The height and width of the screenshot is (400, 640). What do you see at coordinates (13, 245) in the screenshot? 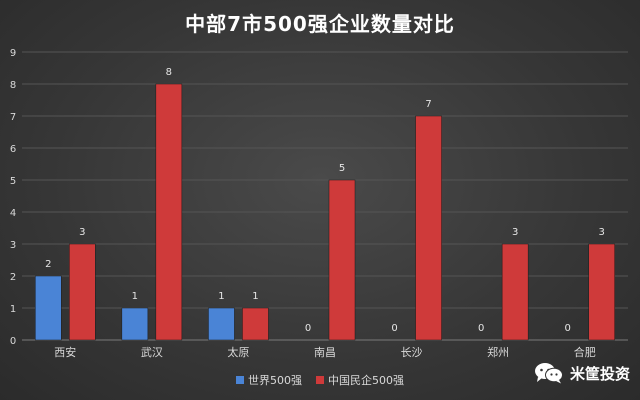
I see `y-tick-label: 3` at bounding box center [13, 245].